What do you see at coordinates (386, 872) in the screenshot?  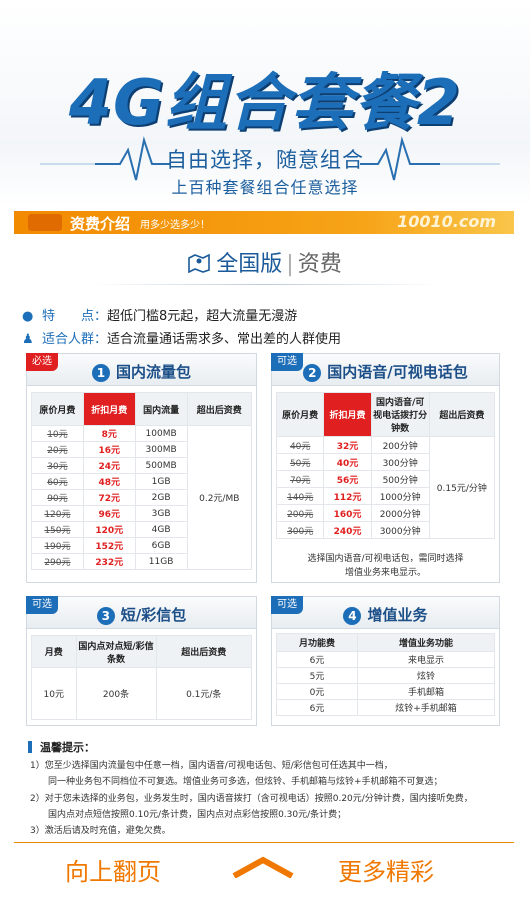 I see `more-link: 更多精彩` at bounding box center [386, 872].